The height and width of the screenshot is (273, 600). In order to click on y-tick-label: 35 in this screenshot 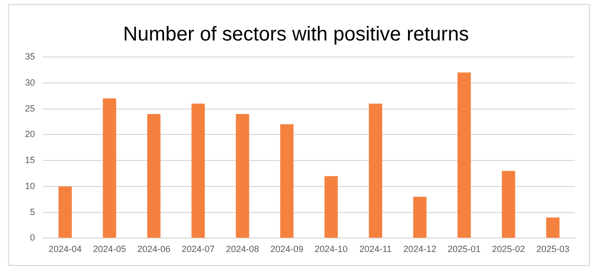, I will do `click(30, 56)`.